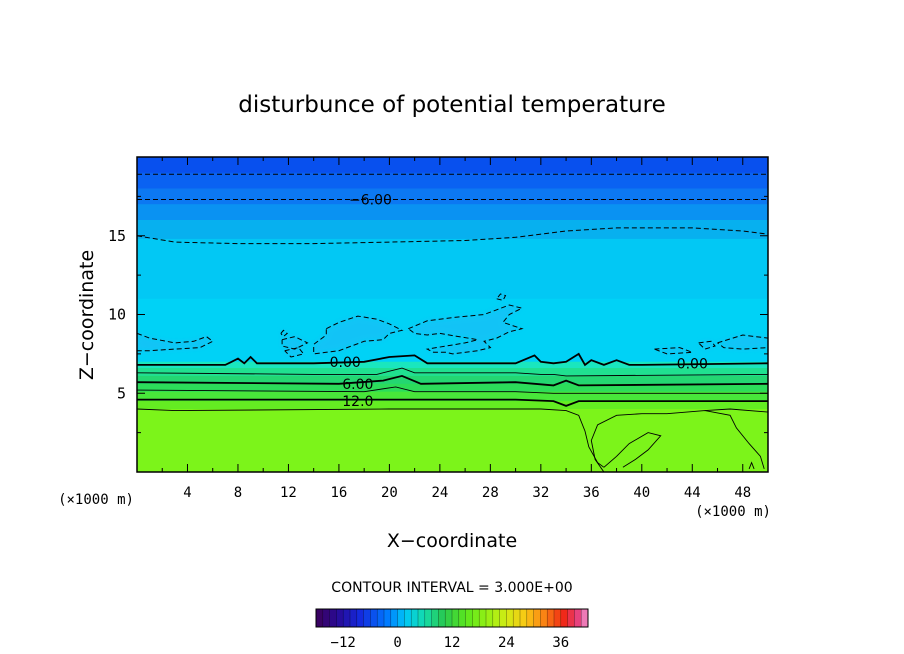 This screenshot has height=654, width=904. What do you see at coordinates (288, 493) in the screenshot?
I see `x-tick-label: 12` at bounding box center [288, 493].